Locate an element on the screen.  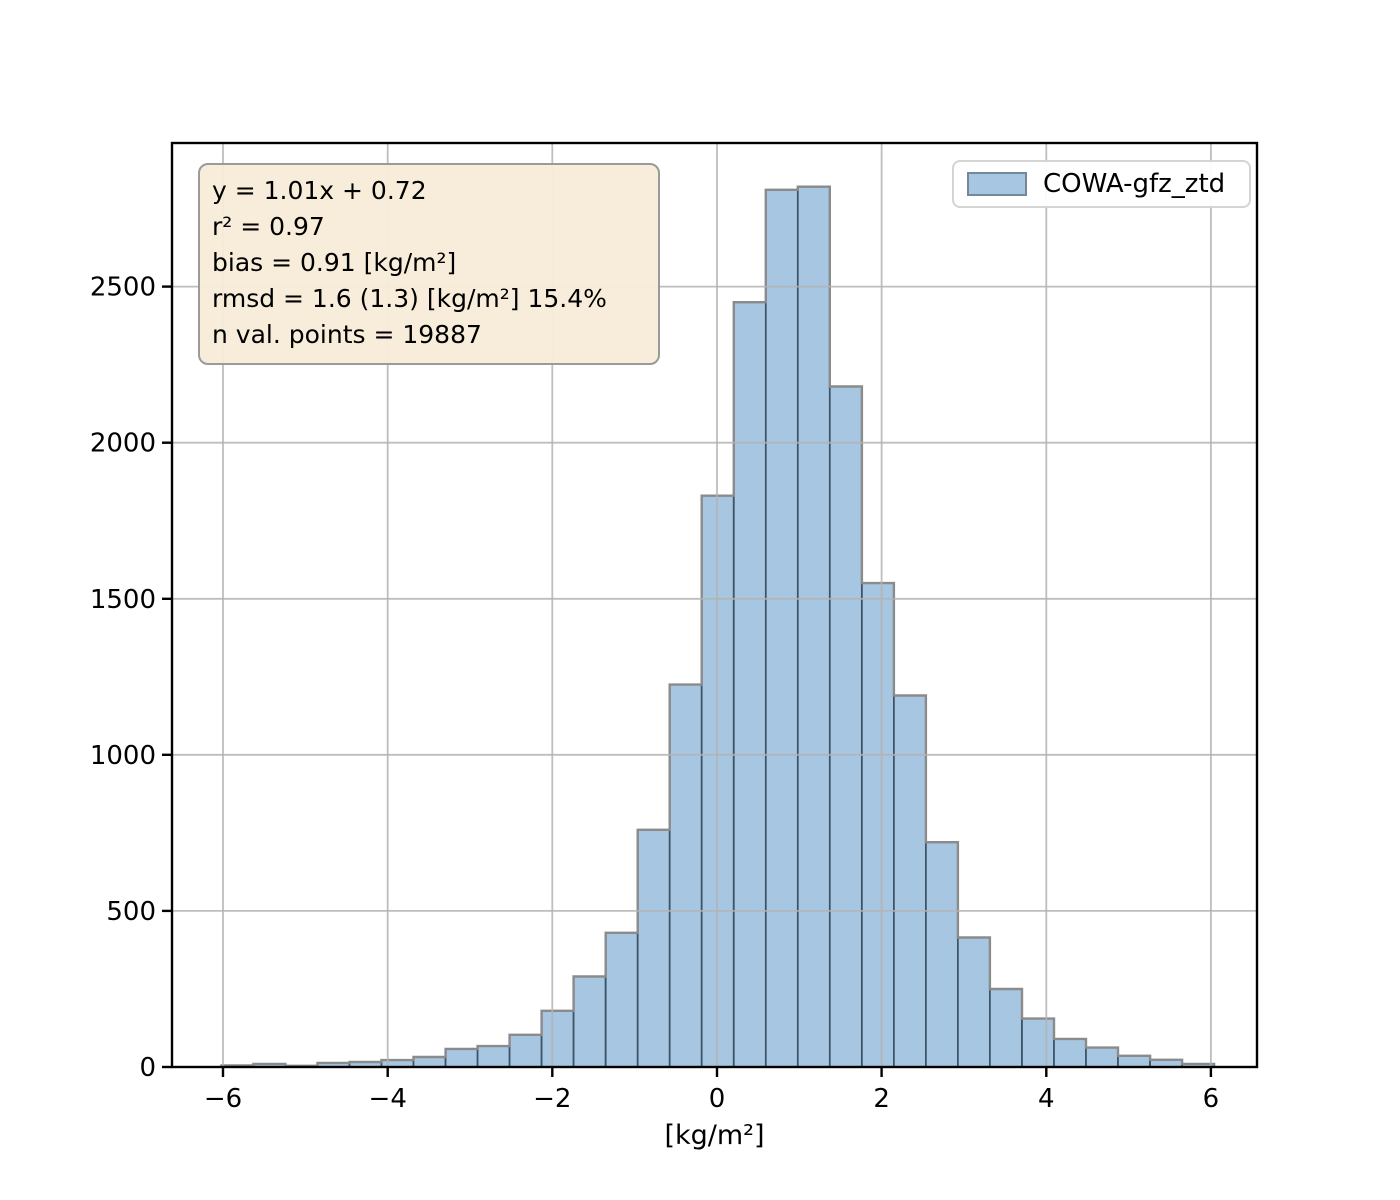
y-tick-label: 0 is located at coordinates (147, 1068).